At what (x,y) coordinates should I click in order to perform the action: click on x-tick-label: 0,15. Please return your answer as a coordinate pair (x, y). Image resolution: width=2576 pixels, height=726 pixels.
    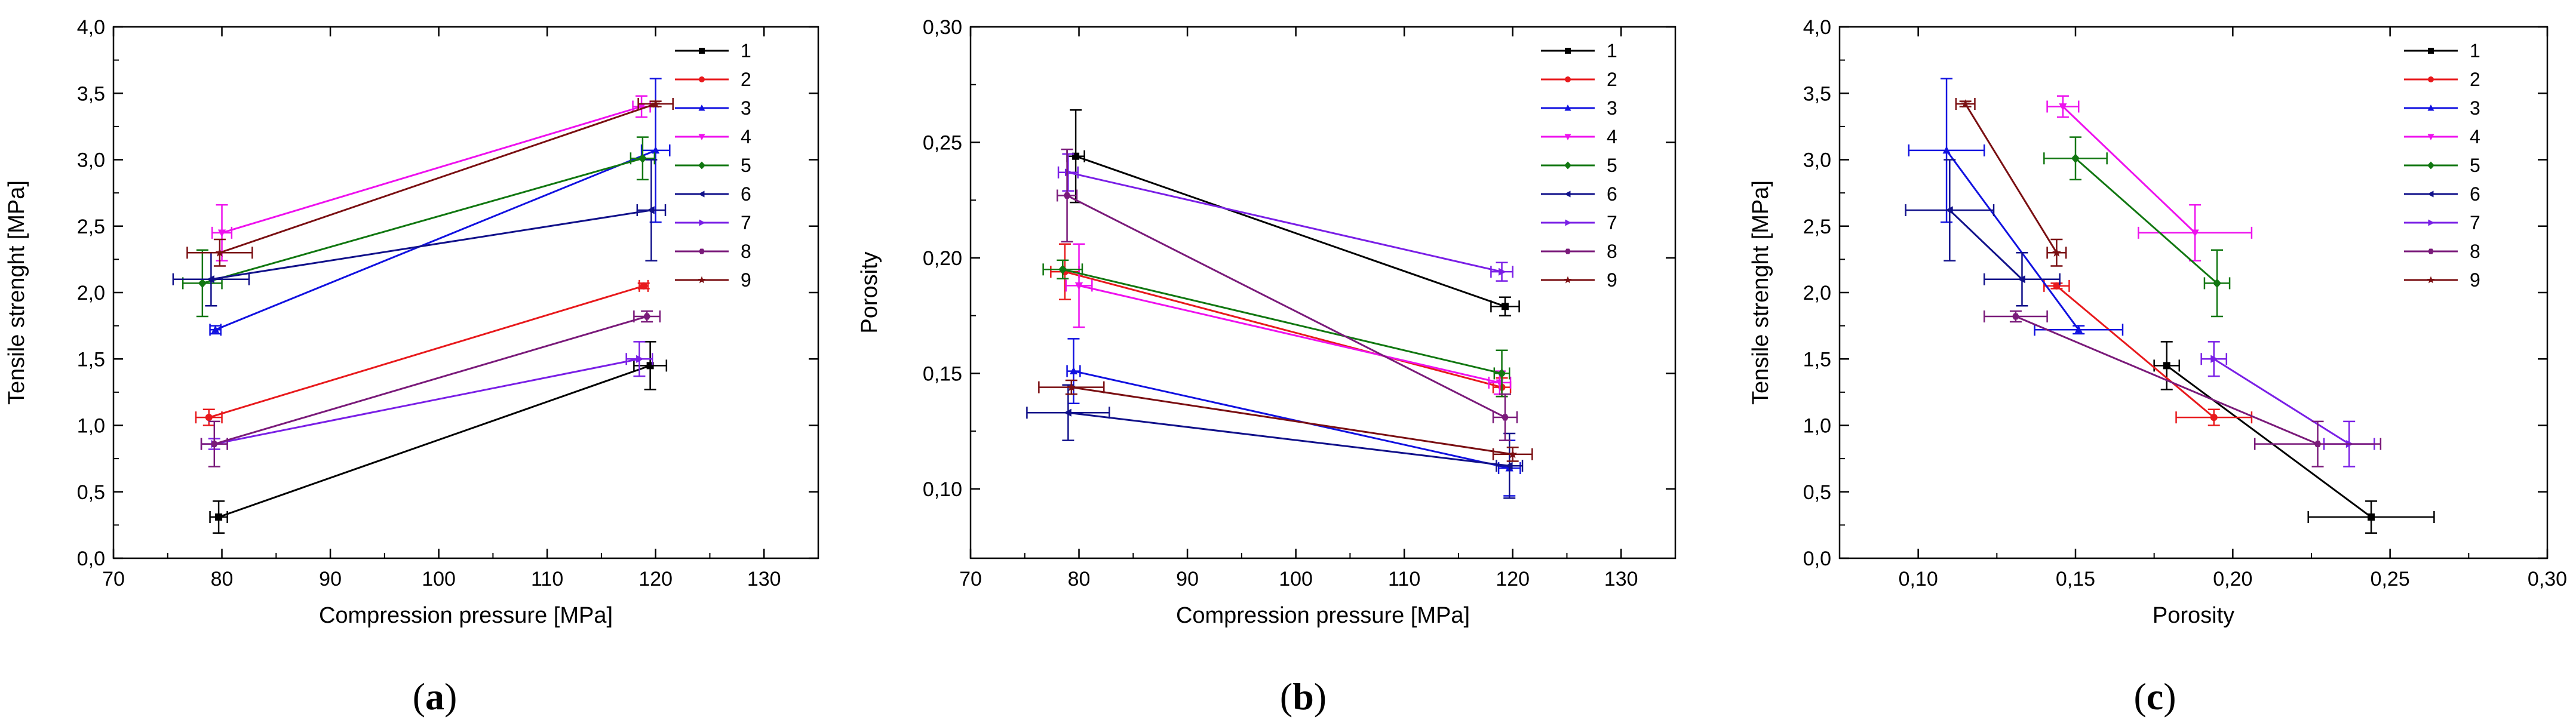
    Looking at the image, I should click on (2075, 579).